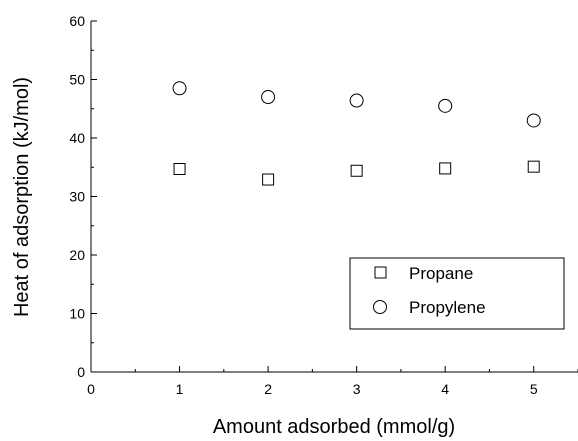 The width and height of the screenshot is (578, 441). Describe the element at coordinates (441, 273) in the screenshot. I see `legend-propane-label: Propane` at that location.